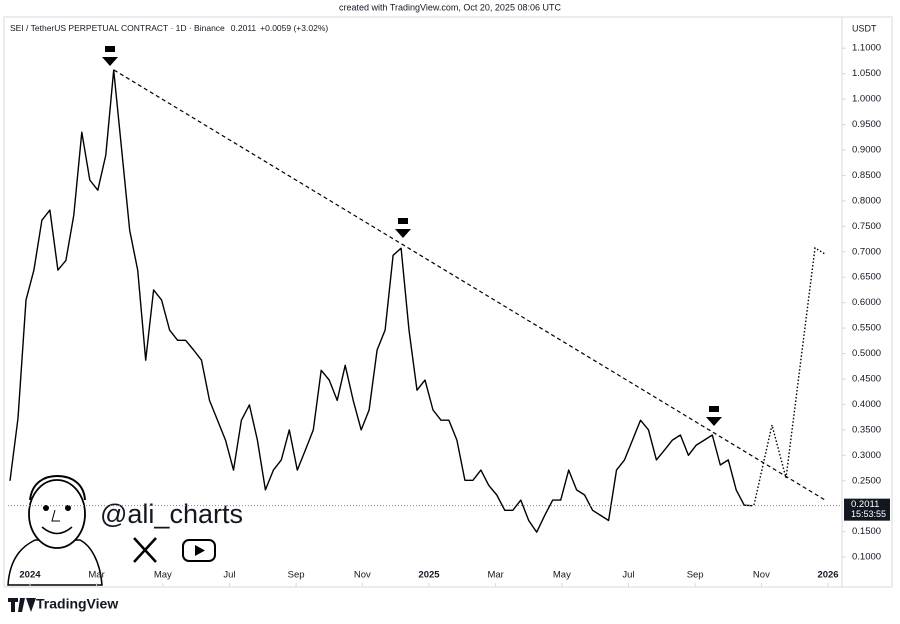  I want to click on y-tick-label: 1.1000, so click(866, 48).